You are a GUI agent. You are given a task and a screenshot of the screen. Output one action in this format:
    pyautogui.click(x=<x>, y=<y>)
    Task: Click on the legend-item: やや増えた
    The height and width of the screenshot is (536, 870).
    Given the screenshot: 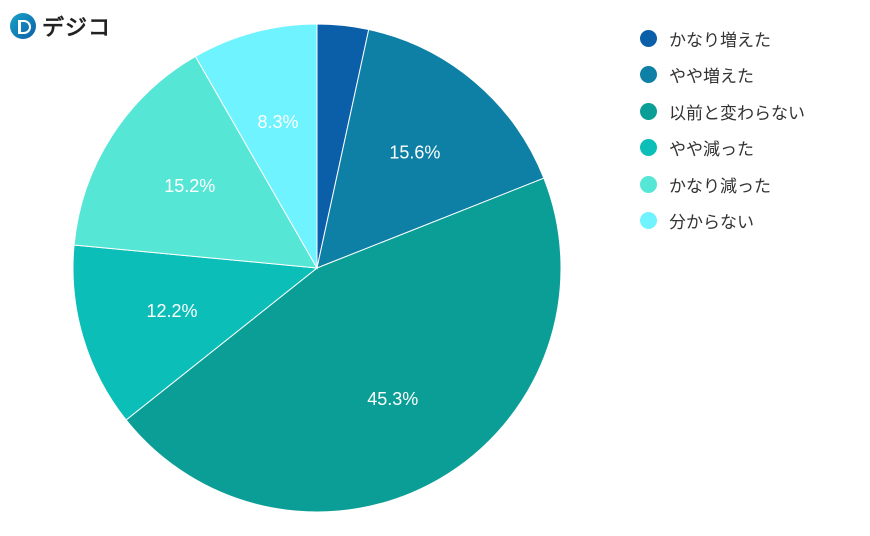 What is the action you would take?
    pyautogui.click(x=722, y=75)
    